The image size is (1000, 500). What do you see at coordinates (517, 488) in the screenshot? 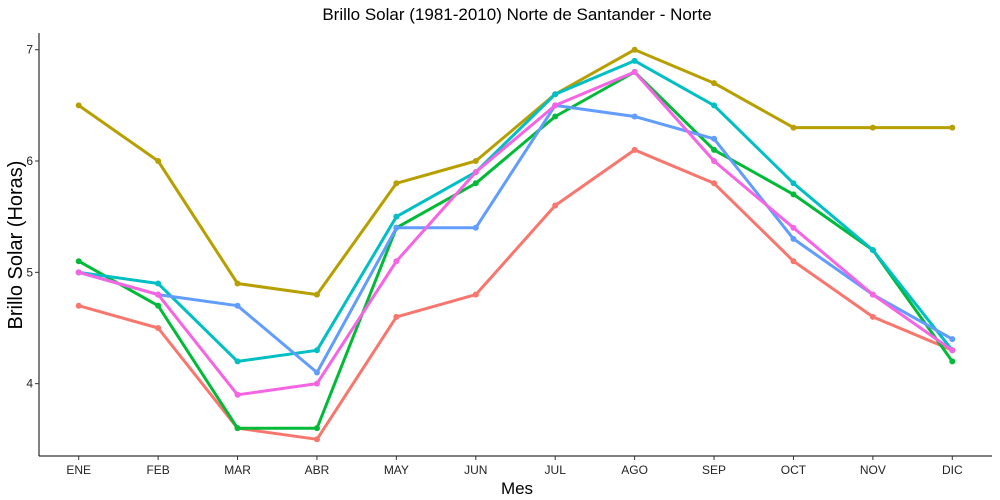
I see `x-axis-title: Mes` at bounding box center [517, 488].